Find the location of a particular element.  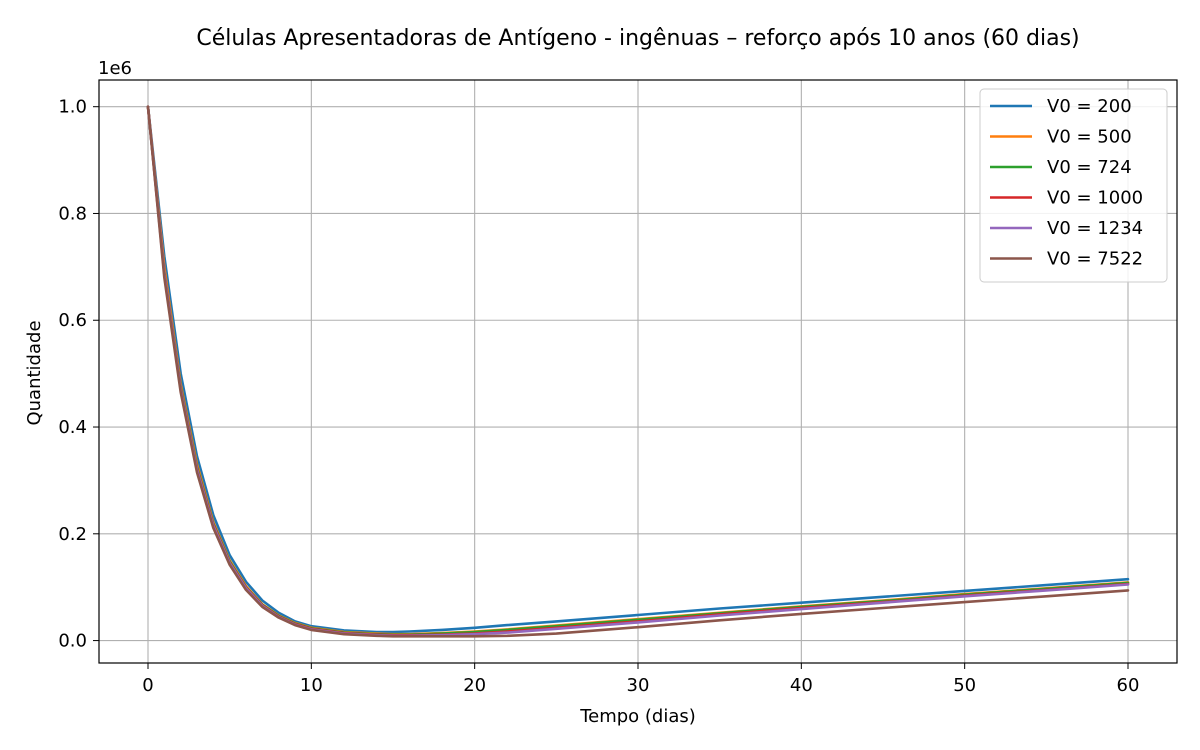

legend-label: V0 = 724 is located at coordinates (1089, 167).